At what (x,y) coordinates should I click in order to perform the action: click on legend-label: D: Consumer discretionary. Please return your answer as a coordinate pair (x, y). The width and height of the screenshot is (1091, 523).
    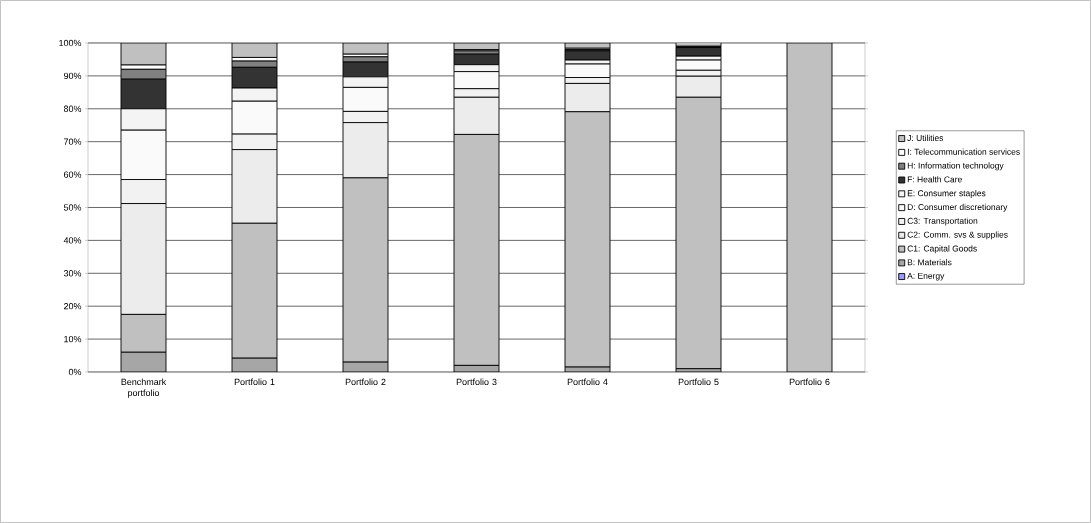
    Looking at the image, I should click on (957, 207).